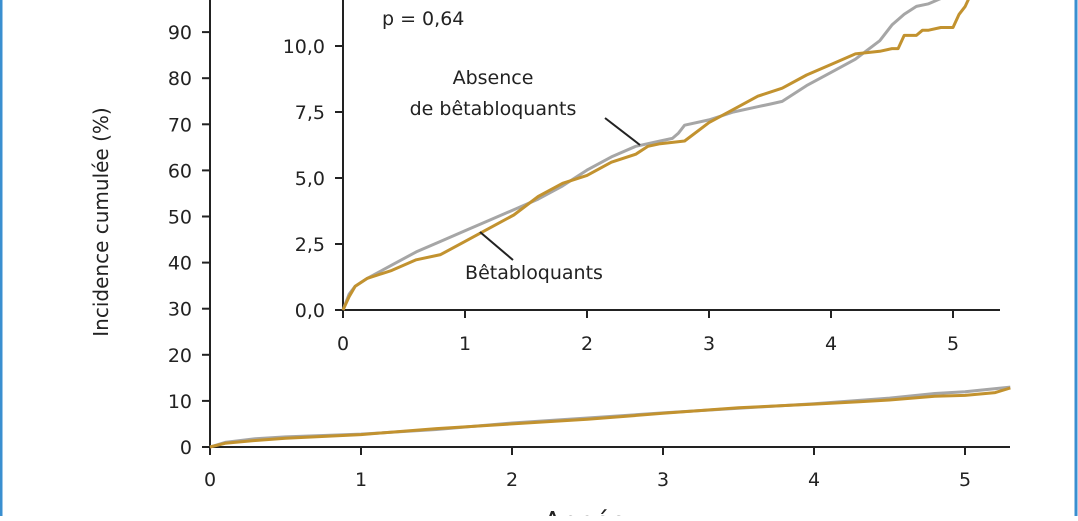 The height and width of the screenshot is (521, 1078). I want to click on main-series, so click(610, 417).